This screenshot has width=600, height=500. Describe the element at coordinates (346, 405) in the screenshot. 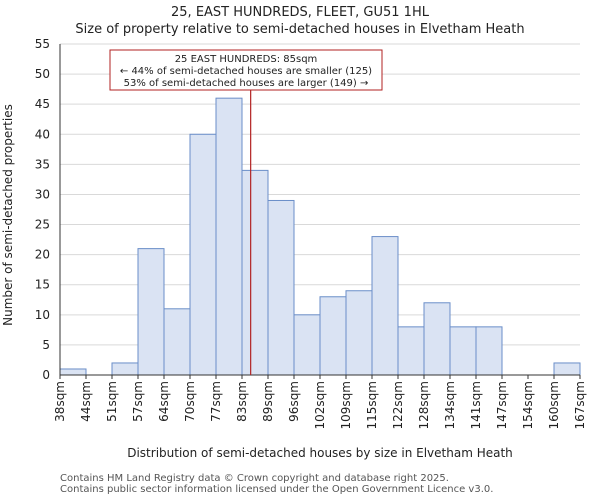

I see `x-tick-label: 109sqm` at that location.